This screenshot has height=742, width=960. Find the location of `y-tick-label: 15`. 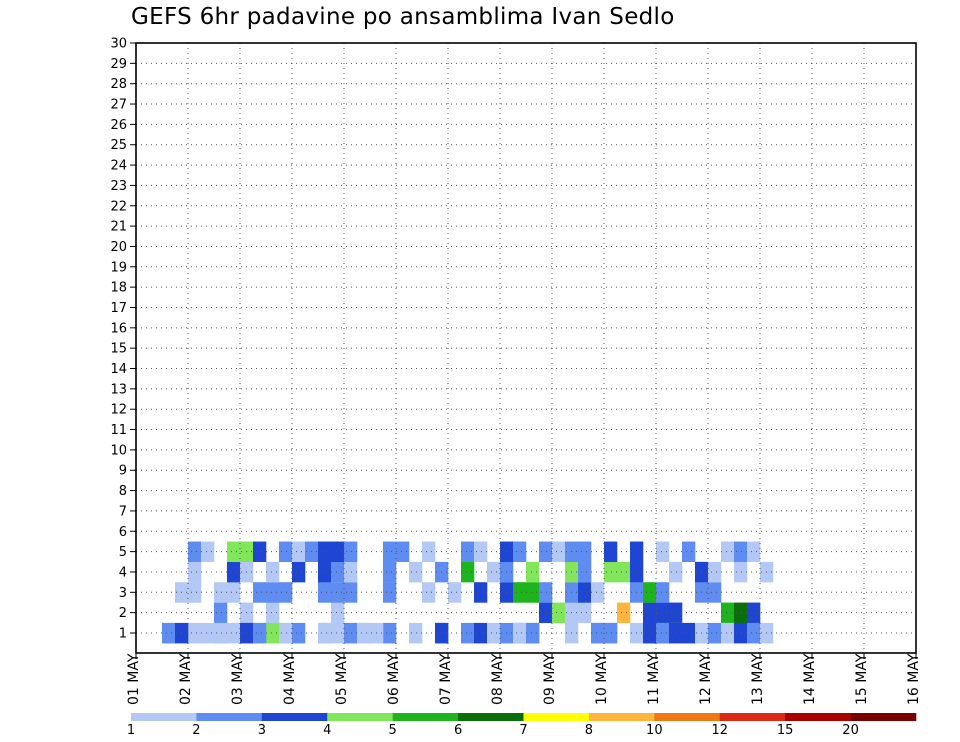

y-tick-label: 15 is located at coordinates (118, 349).